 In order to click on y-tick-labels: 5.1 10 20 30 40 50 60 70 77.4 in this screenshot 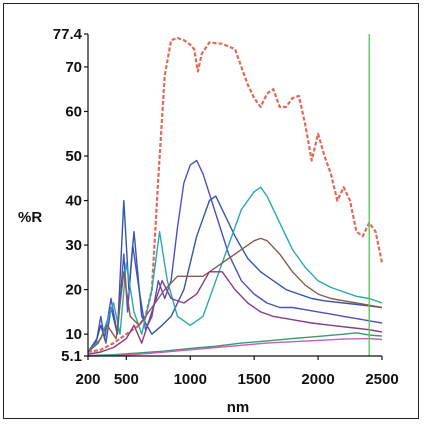, I will do `click(70, 195)`.